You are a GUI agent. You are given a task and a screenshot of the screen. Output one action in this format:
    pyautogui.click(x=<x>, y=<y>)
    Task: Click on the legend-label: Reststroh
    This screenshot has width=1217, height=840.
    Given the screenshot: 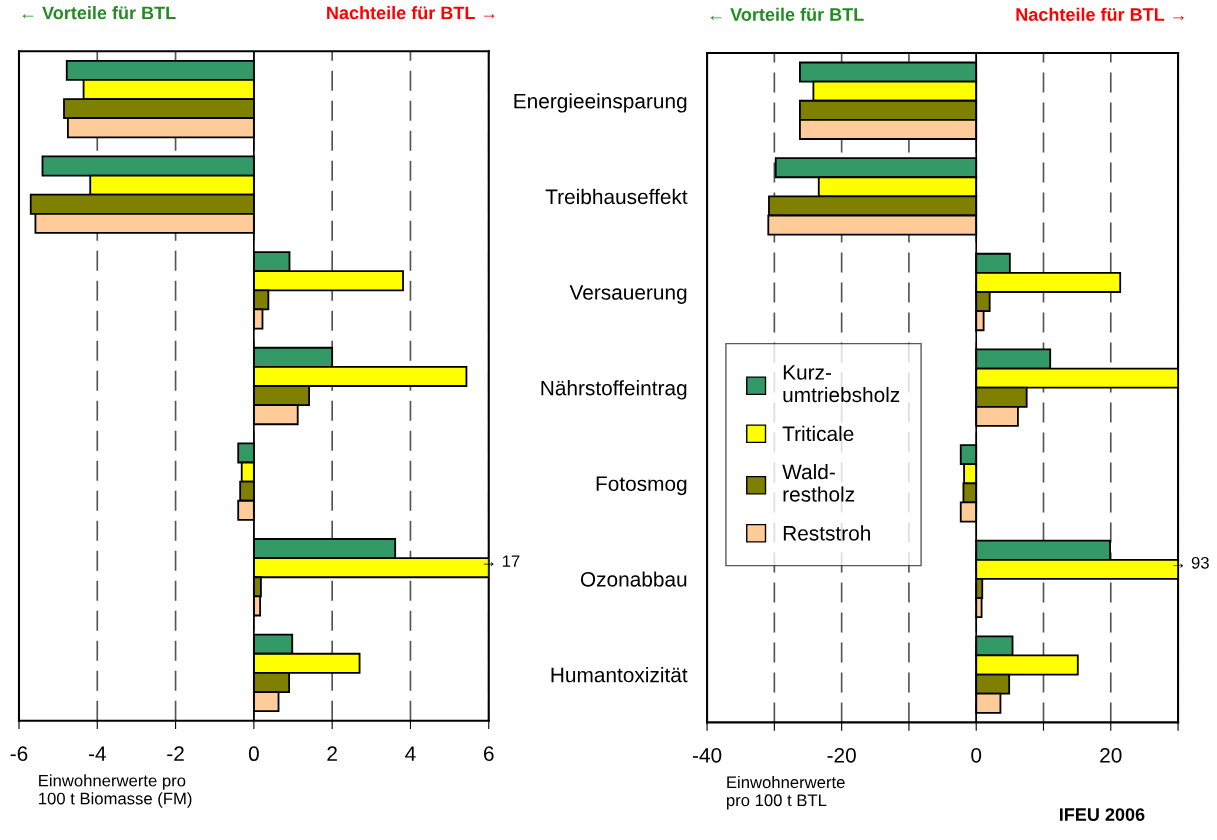 What is the action you would take?
    pyautogui.click(x=826, y=533)
    